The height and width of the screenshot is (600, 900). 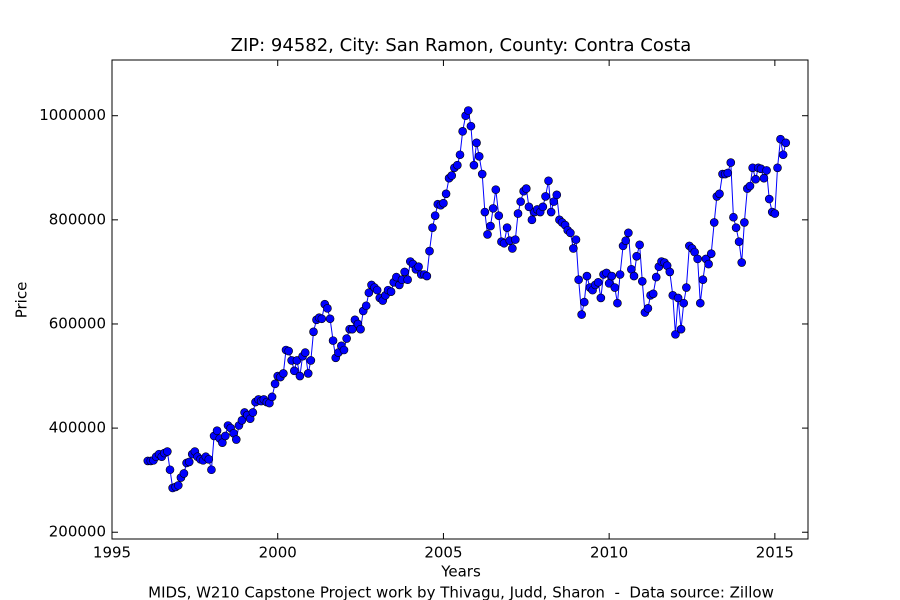 What do you see at coordinates (775, 553) in the screenshot?
I see `x-tick-label: 2015` at bounding box center [775, 553].